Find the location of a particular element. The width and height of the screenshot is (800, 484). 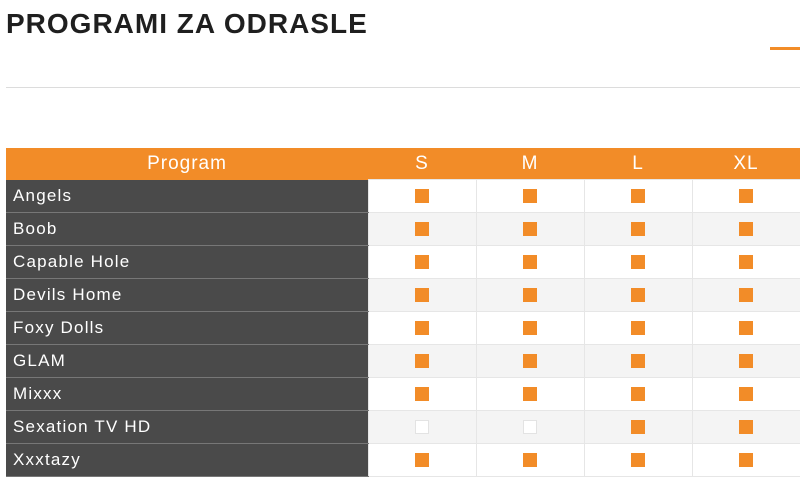

table-row: GLAM is located at coordinates (403, 361).